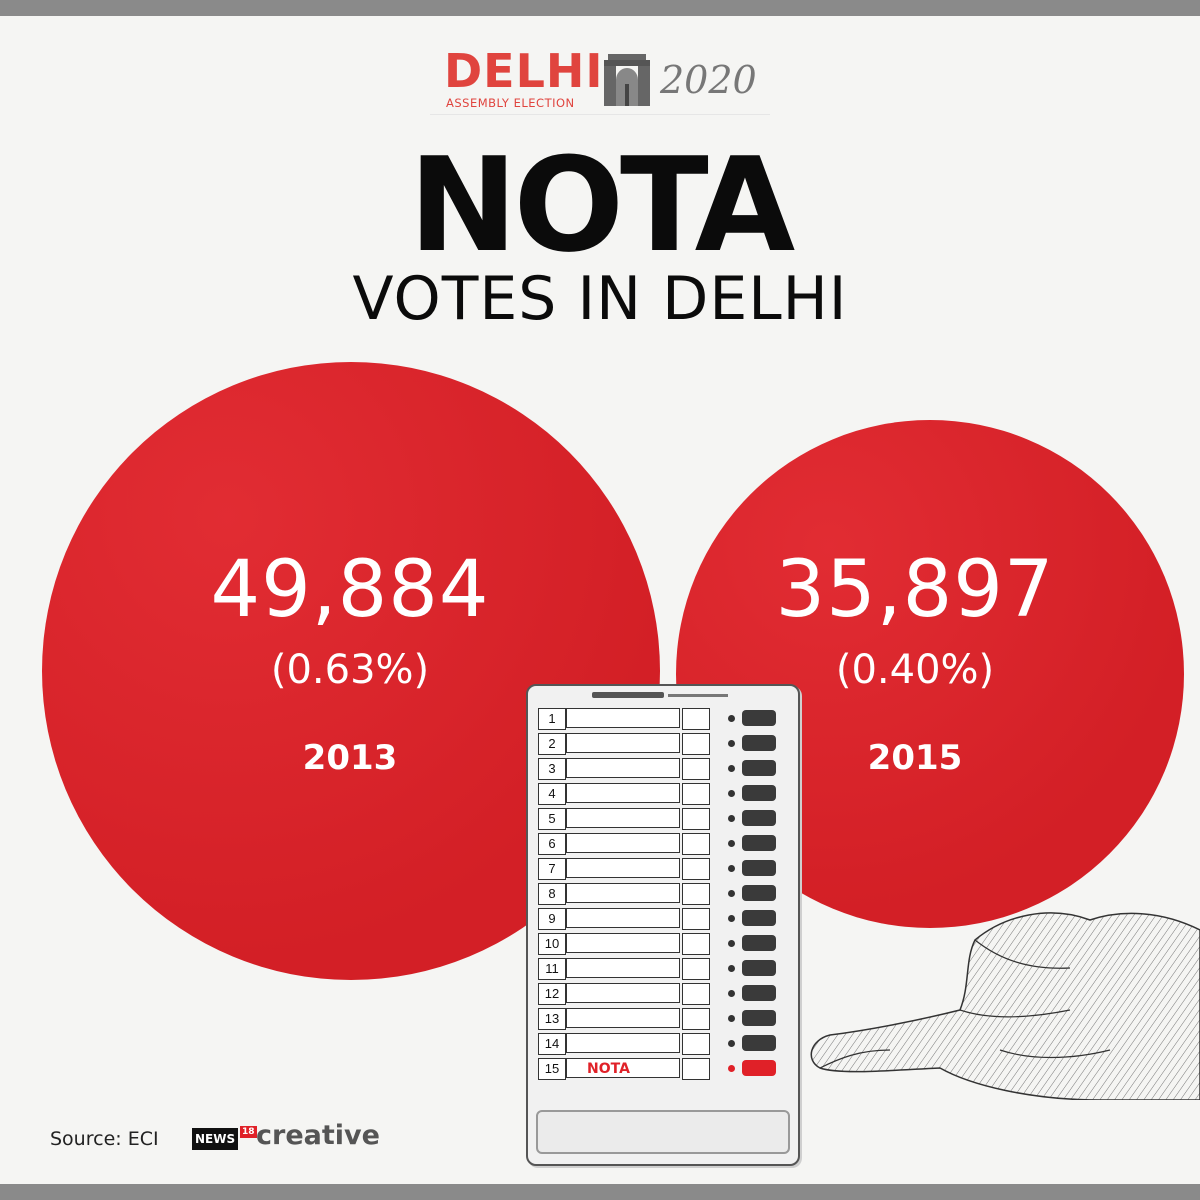 The image size is (1200, 1200). What do you see at coordinates (628, 695) in the screenshot?
I see `evm-top-slot` at bounding box center [628, 695].